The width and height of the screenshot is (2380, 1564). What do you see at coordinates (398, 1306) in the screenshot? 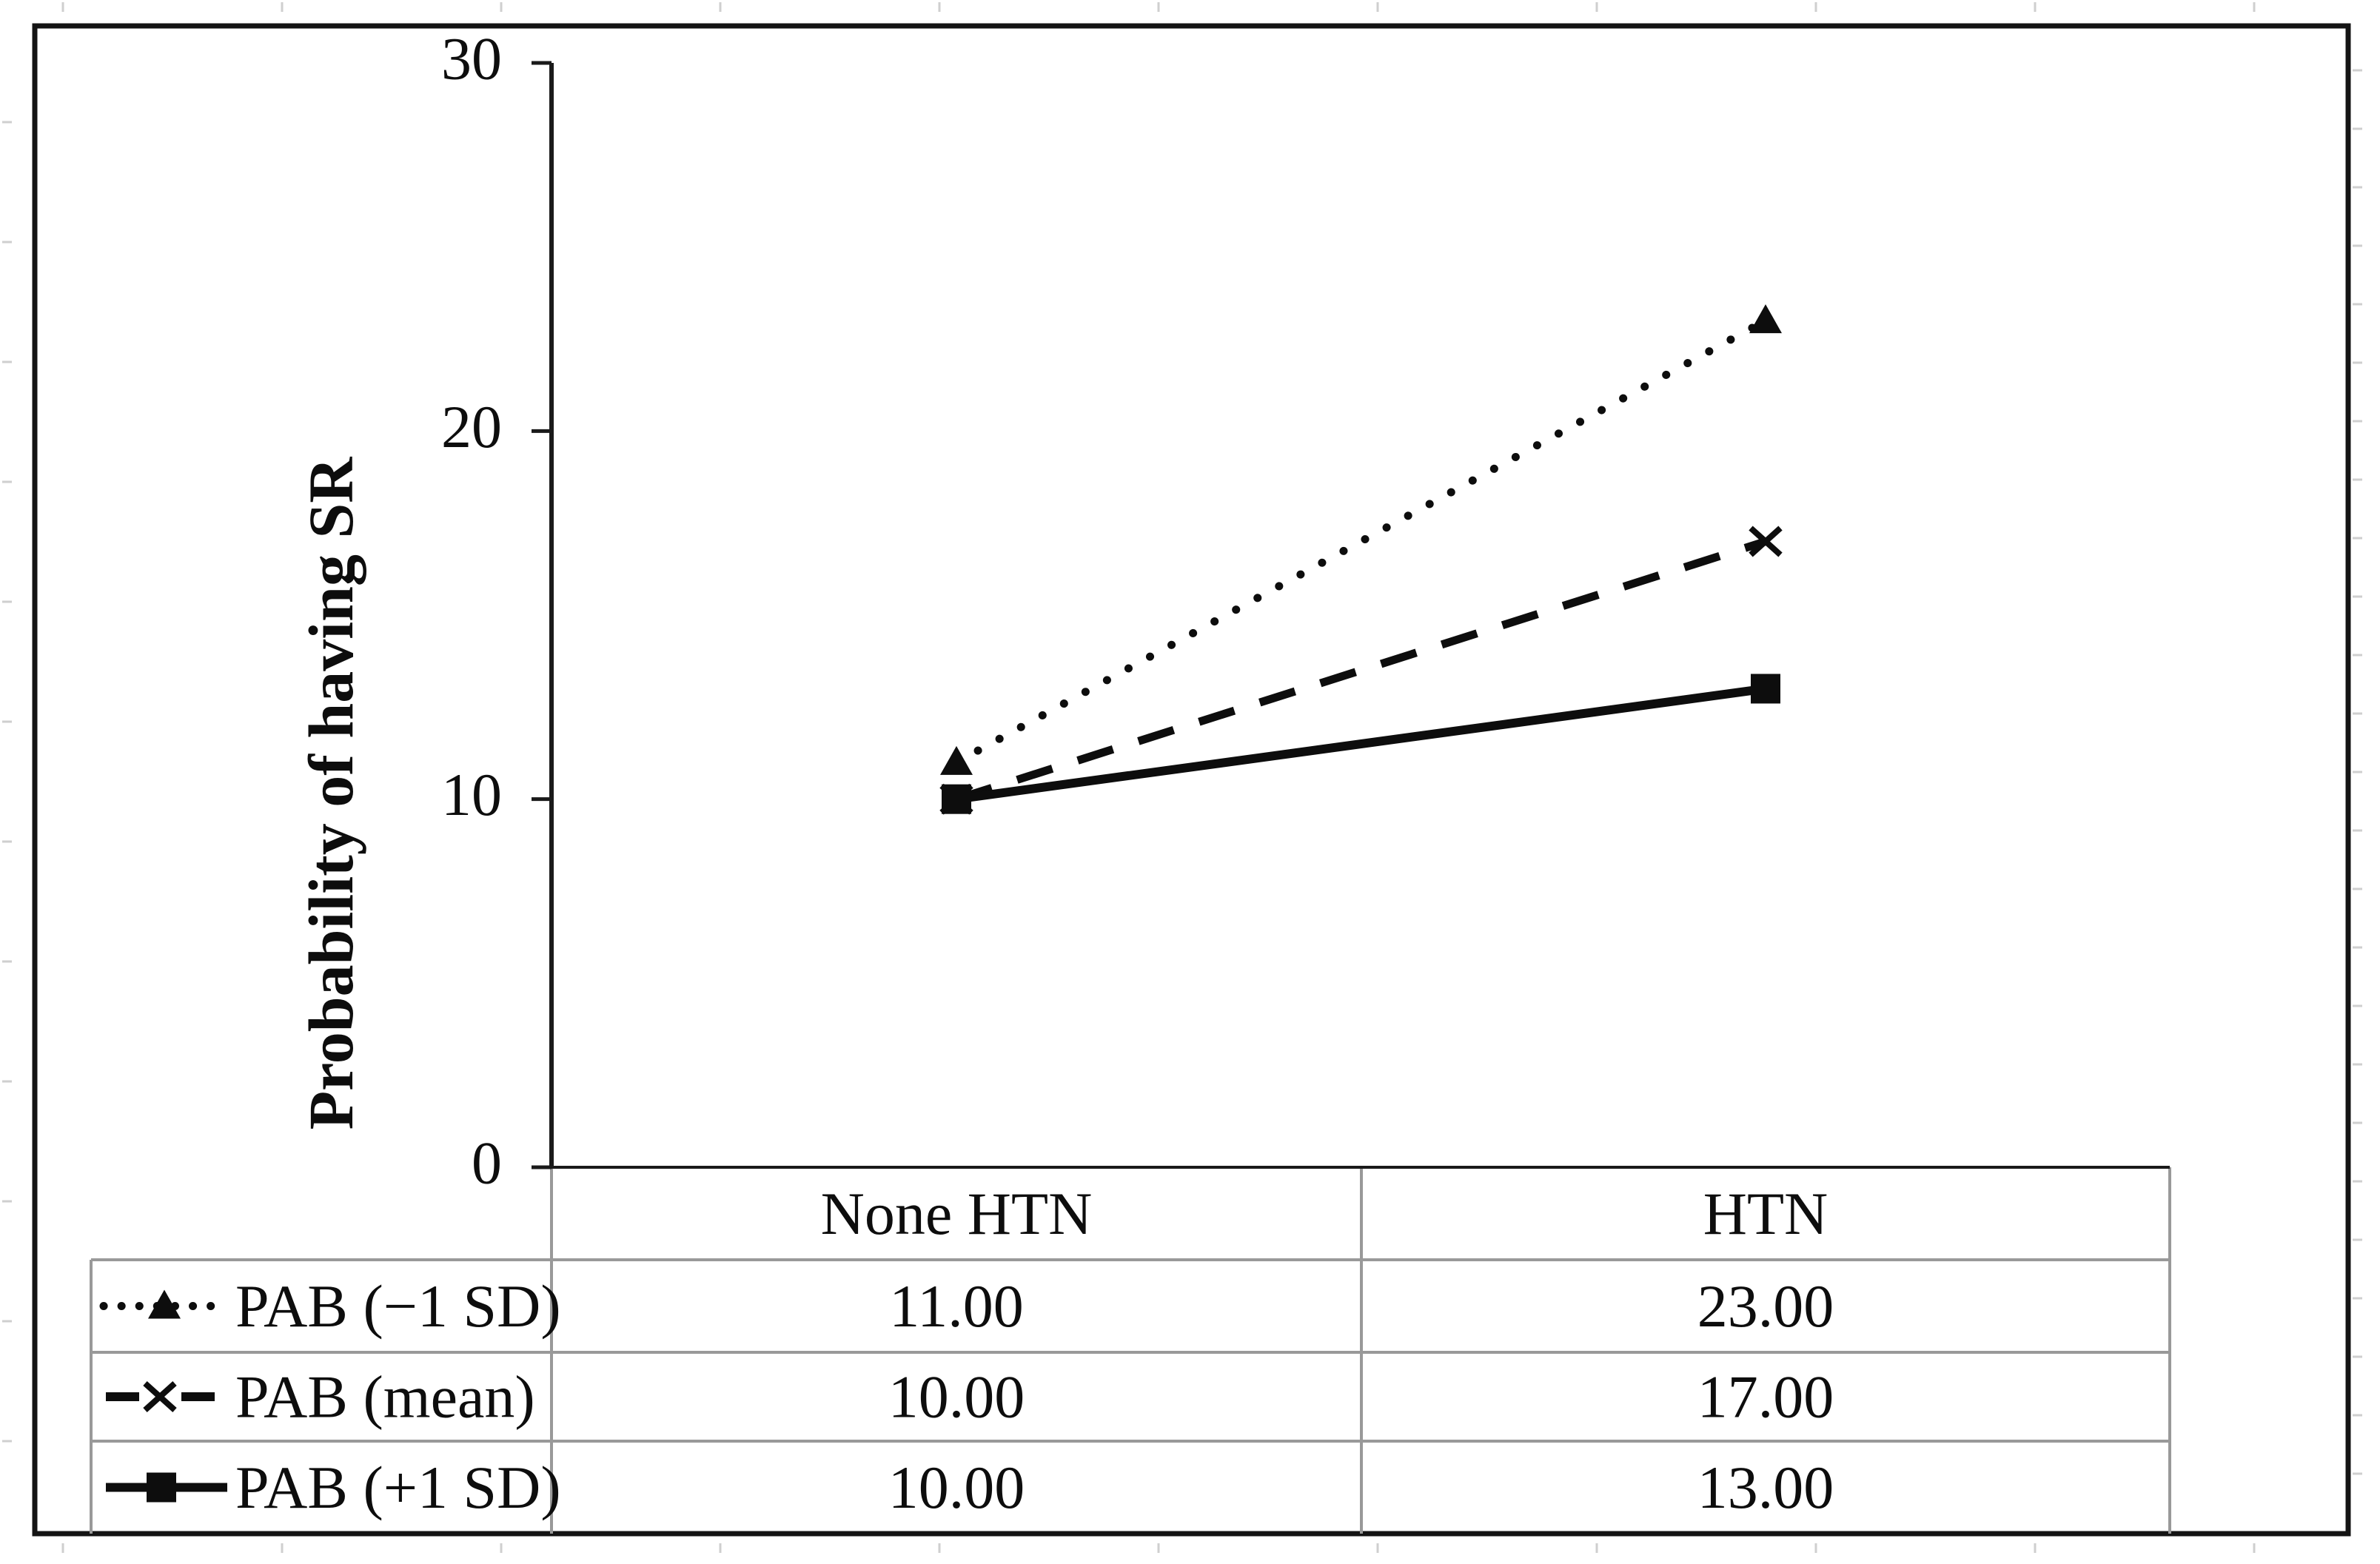
I see `legend-series-label: PAB (−1 SD)` at bounding box center [398, 1306].